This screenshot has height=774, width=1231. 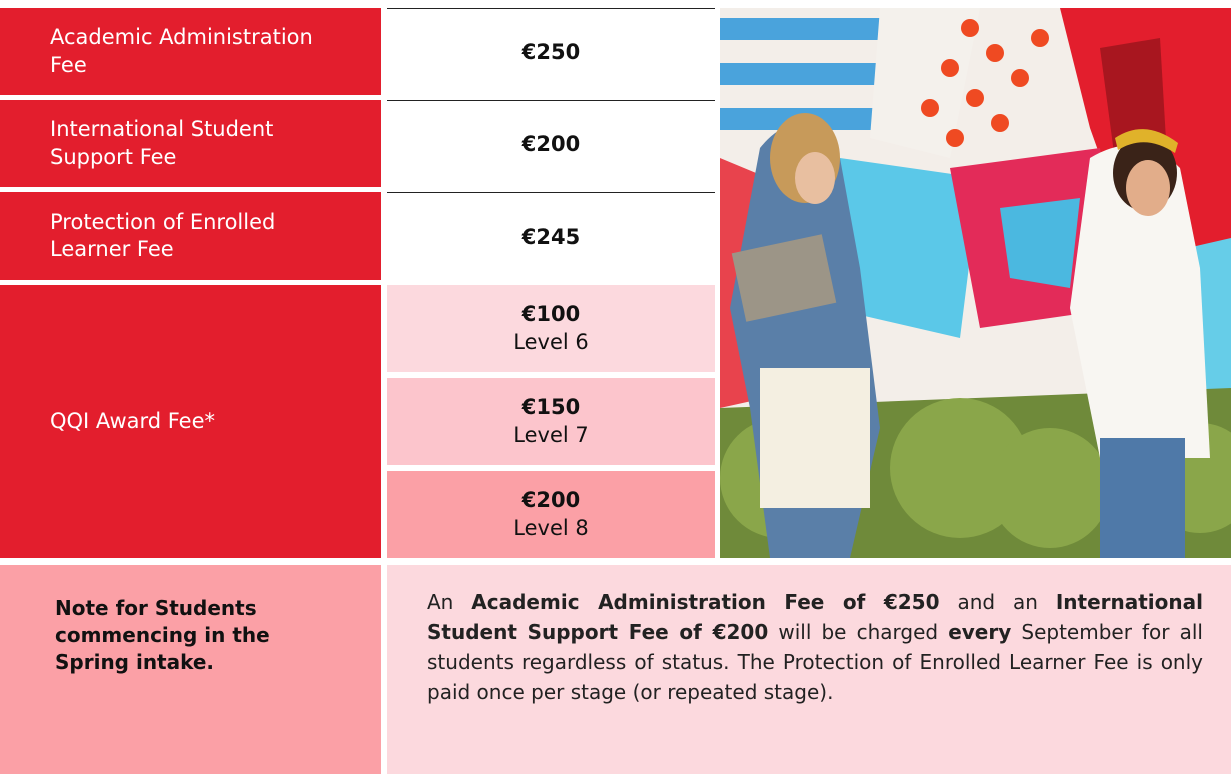 What do you see at coordinates (997, 602) in the screenshot?
I see `note-segment: and an` at bounding box center [997, 602].